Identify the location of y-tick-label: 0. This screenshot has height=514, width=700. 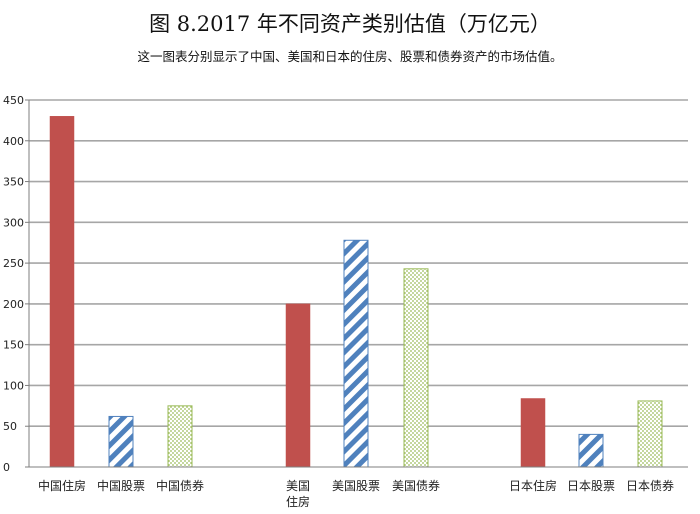
(6, 467).